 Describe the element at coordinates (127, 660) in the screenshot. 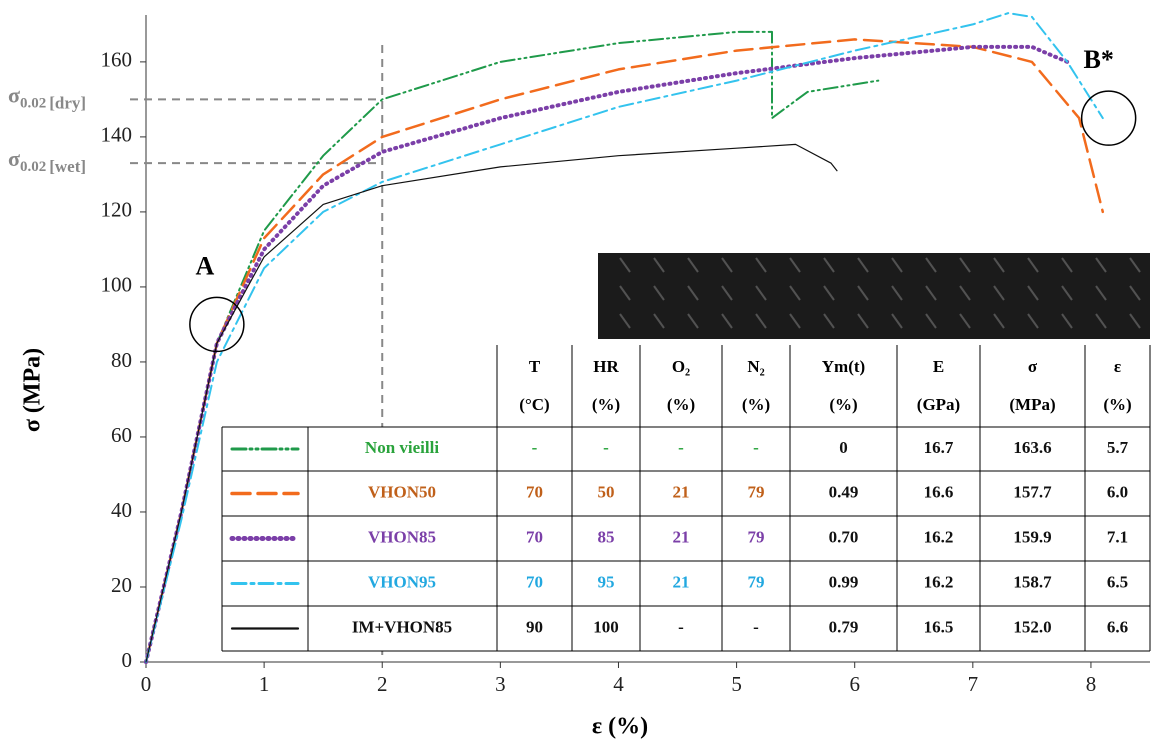

I see `y-tick-label: 0` at that location.